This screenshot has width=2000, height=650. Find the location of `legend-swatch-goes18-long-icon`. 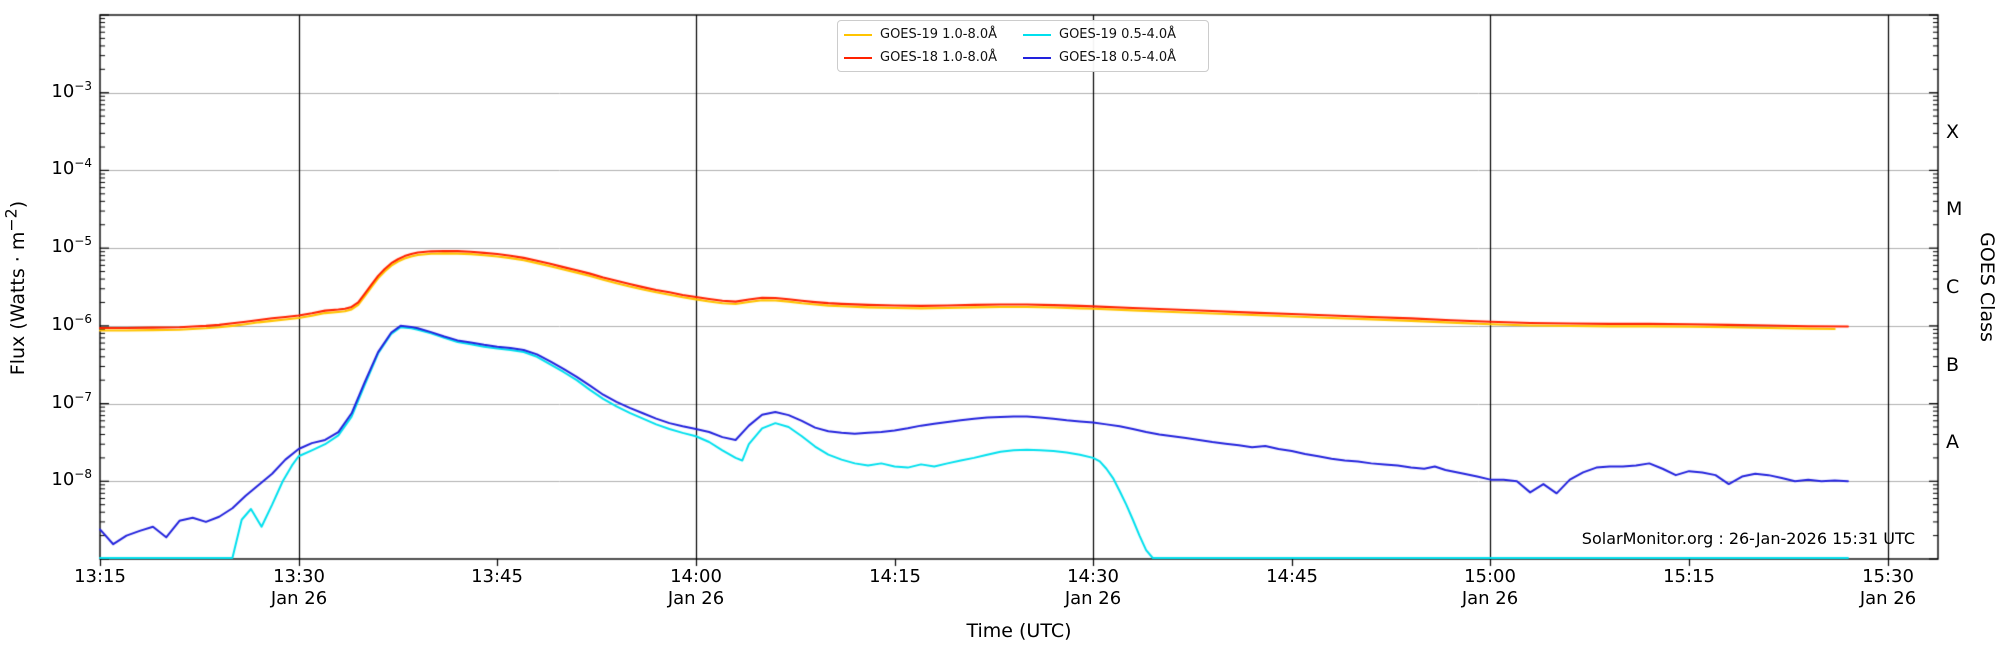

legend-swatch-goes18-long-icon is located at coordinates (858, 57).